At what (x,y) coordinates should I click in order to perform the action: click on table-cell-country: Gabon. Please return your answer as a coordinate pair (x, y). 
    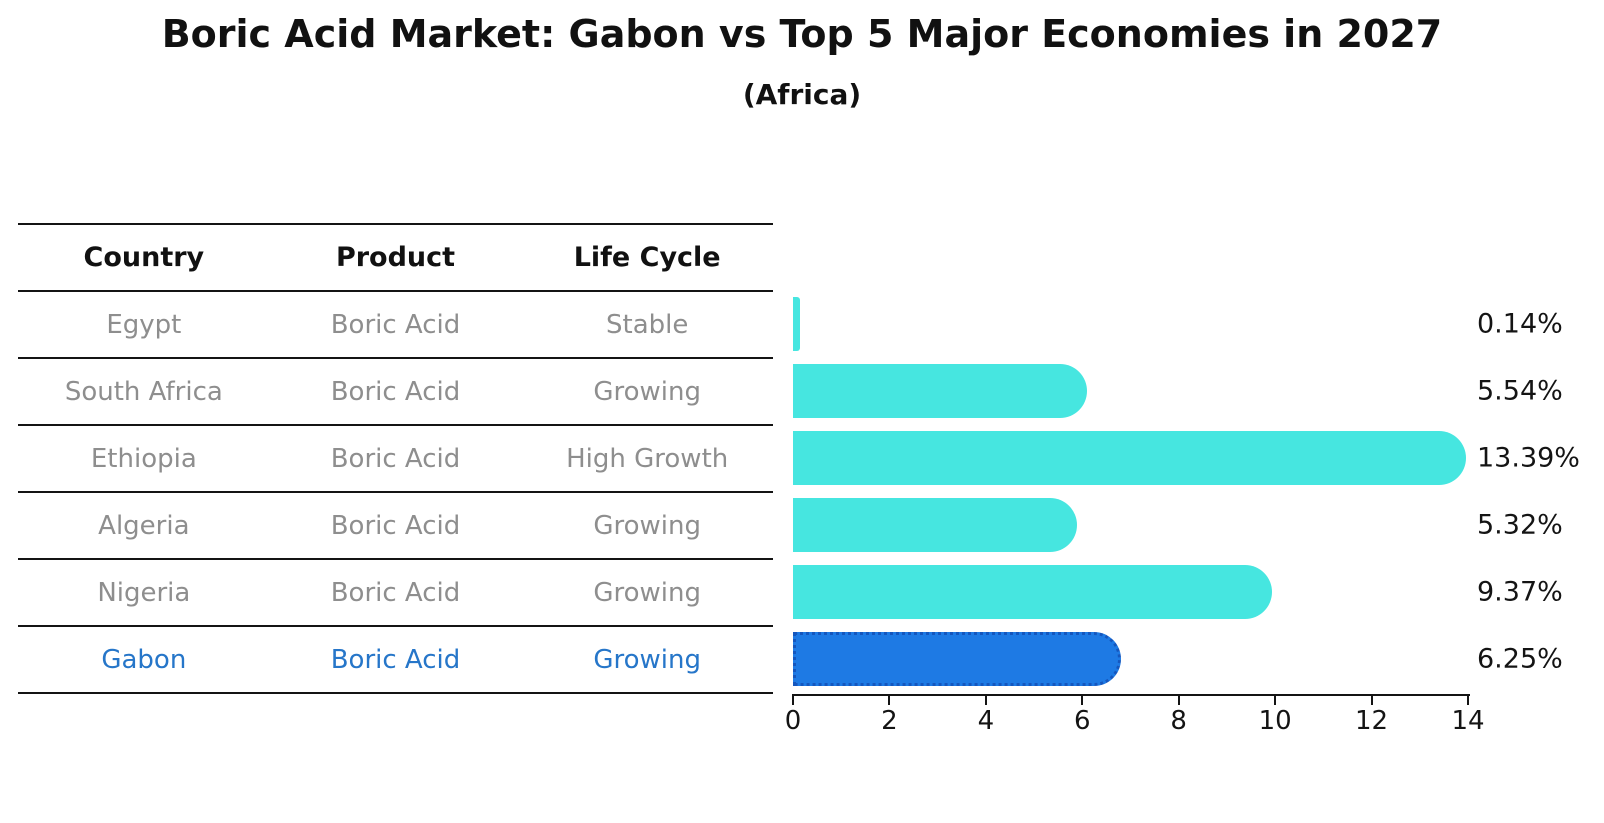
    Looking at the image, I should click on (144, 659).